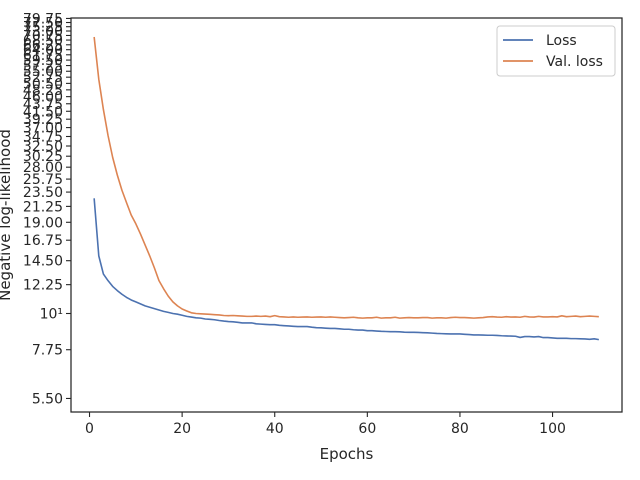 This screenshot has width=640, height=480. I want to click on y-tick-label: 46.00, so click(43, 98).